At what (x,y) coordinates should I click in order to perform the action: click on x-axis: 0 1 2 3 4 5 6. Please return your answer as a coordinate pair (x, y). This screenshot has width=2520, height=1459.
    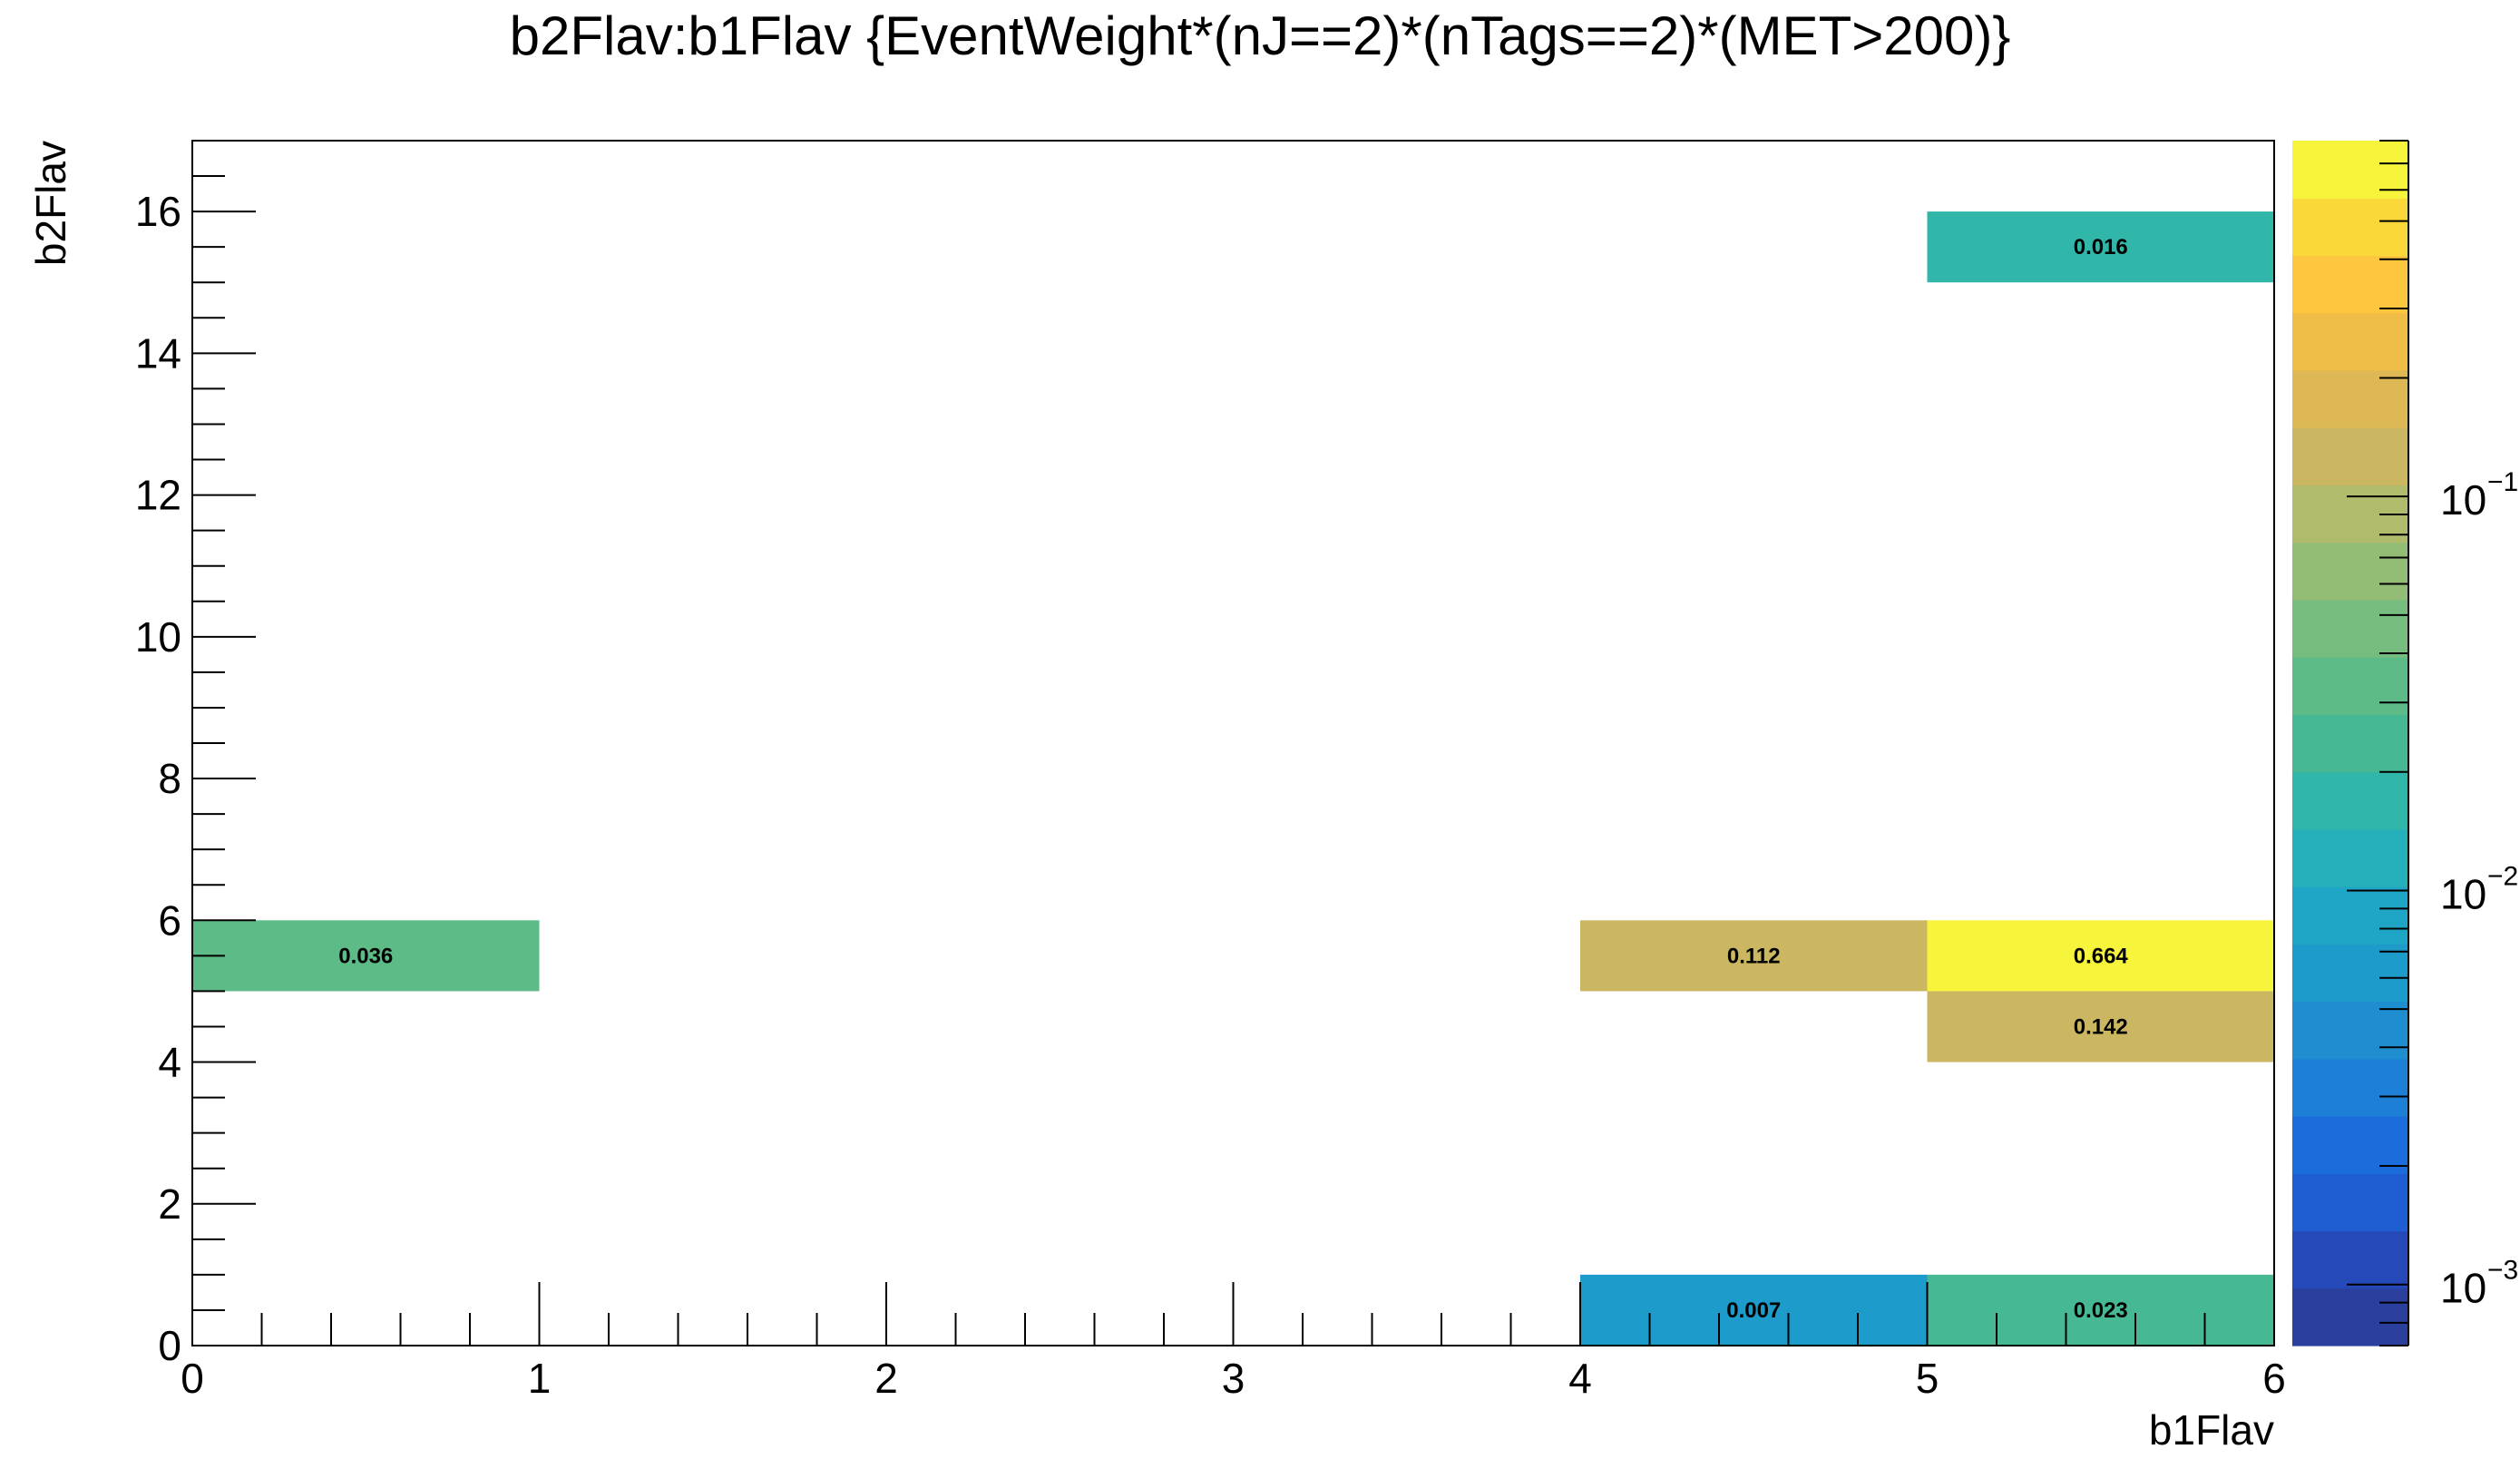
    Looking at the image, I should click on (1234, 1342).